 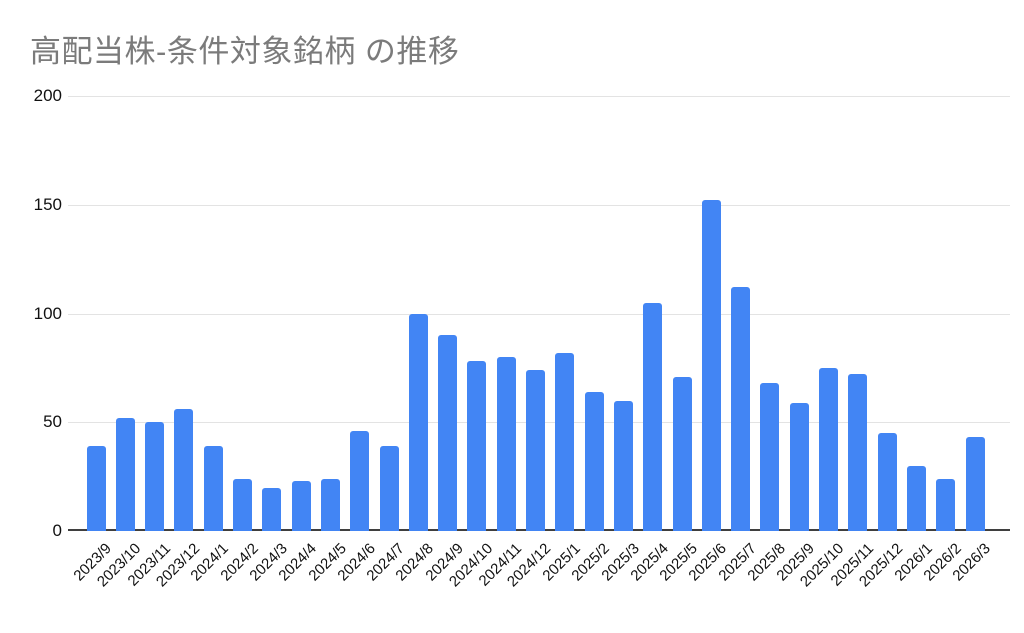 I want to click on bar-2024/4, so click(x=301, y=505).